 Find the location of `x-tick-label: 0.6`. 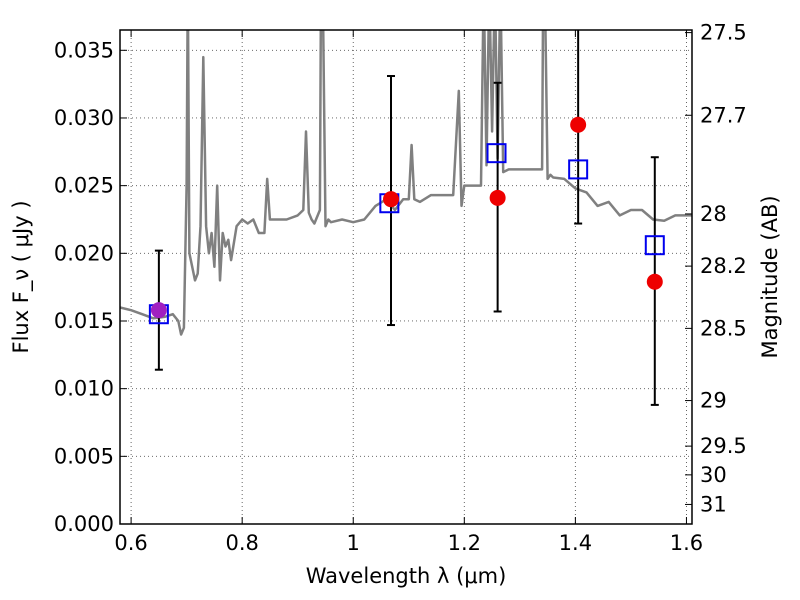

x-tick-label: 0.6 is located at coordinates (130, 543).